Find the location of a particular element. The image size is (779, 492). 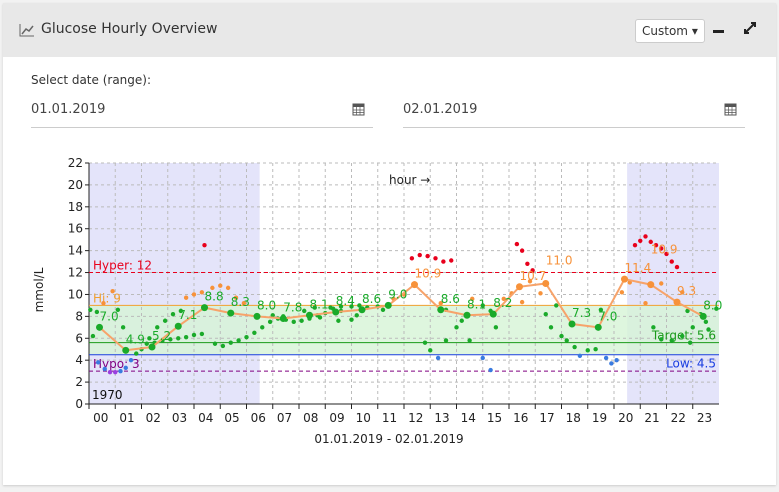

date-to-input: 02.01.2019 is located at coordinates (574, 113).